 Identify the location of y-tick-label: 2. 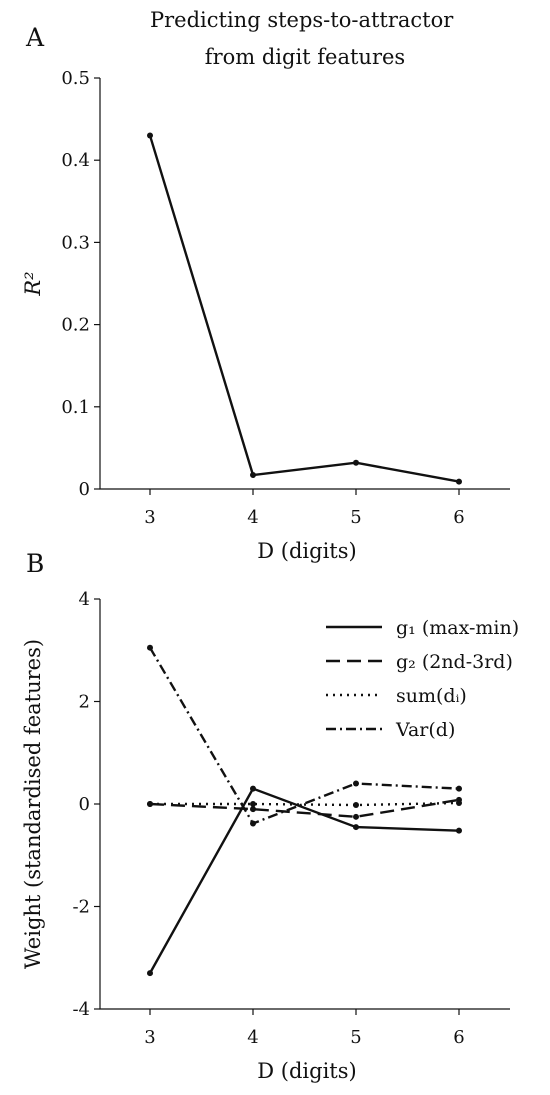
(84, 702).